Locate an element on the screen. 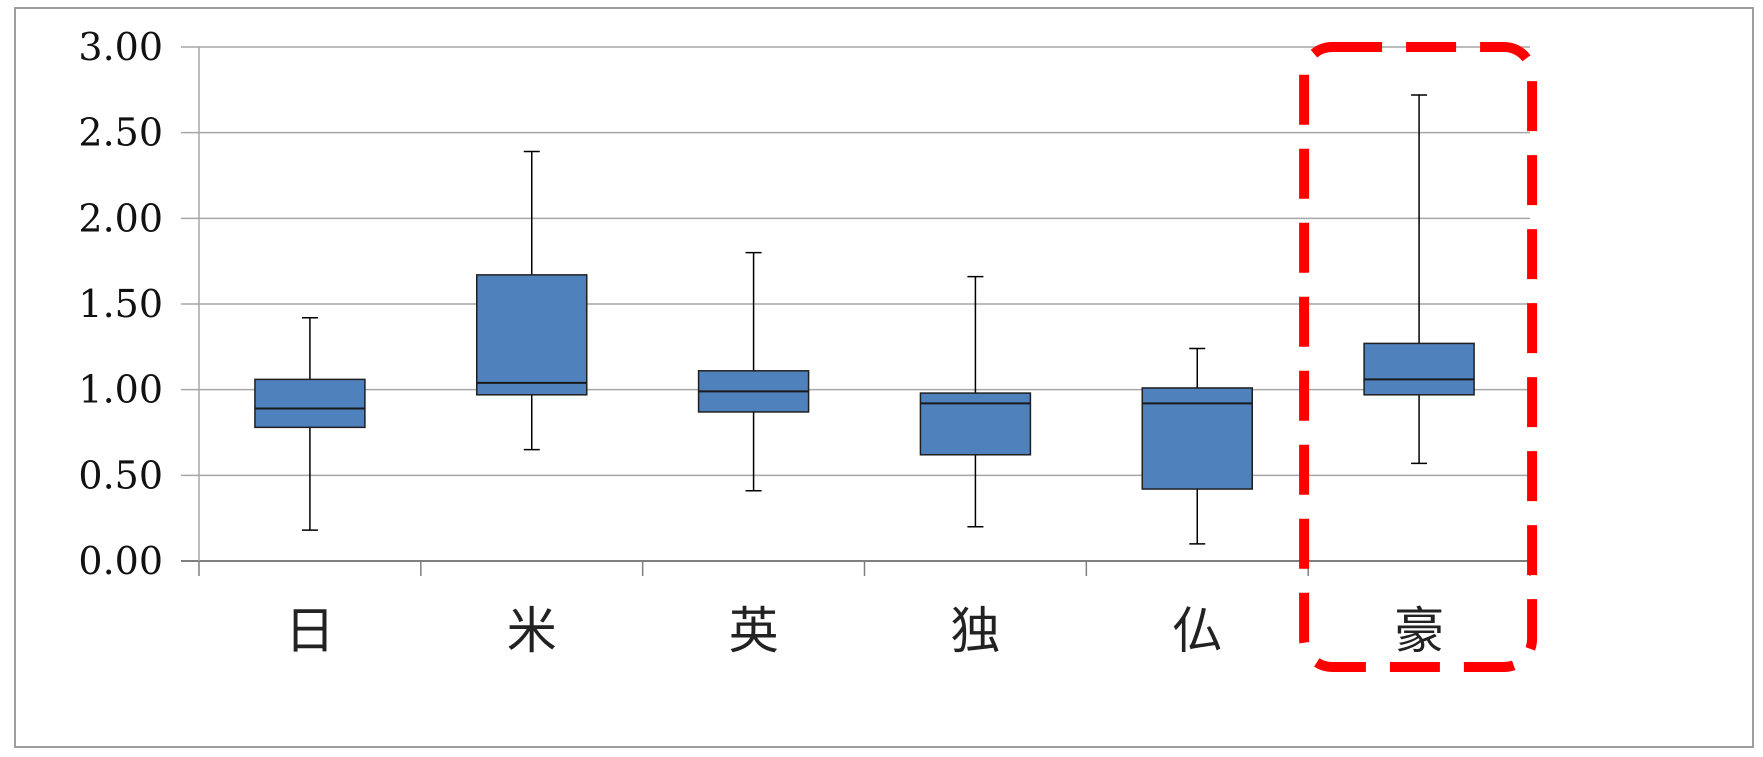 The image size is (1763, 757). y-tick-label: 1.50 is located at coordinates (120, 304).